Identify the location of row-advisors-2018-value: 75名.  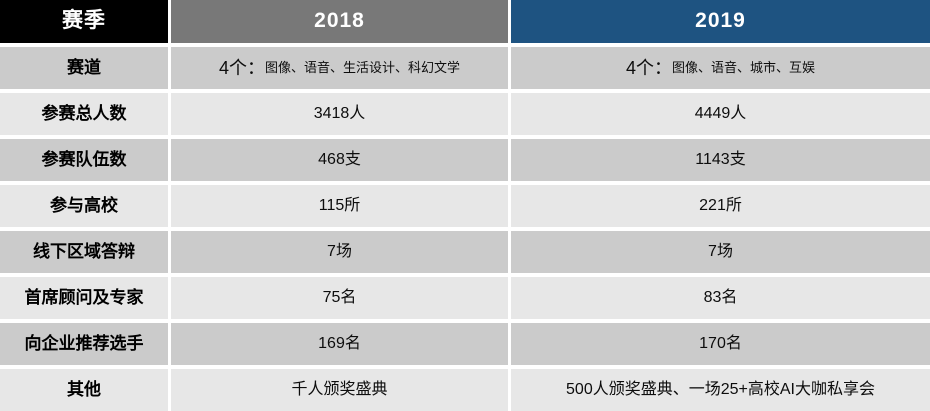
(339, 298).